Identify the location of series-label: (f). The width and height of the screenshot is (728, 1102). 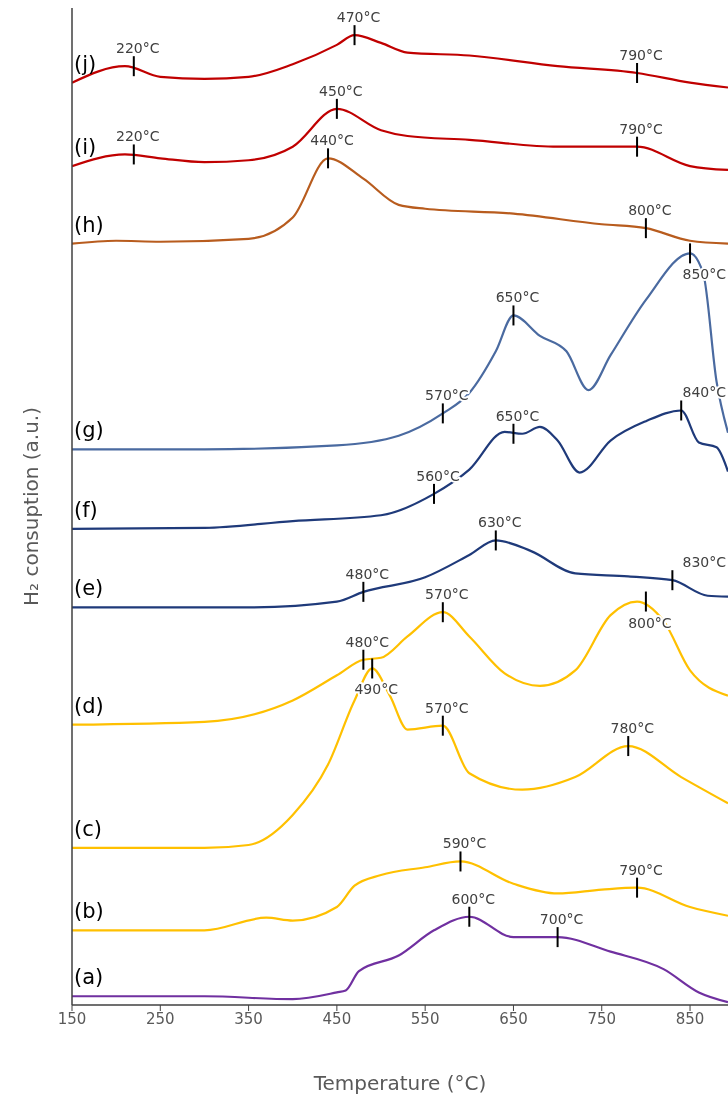
(86, 509).